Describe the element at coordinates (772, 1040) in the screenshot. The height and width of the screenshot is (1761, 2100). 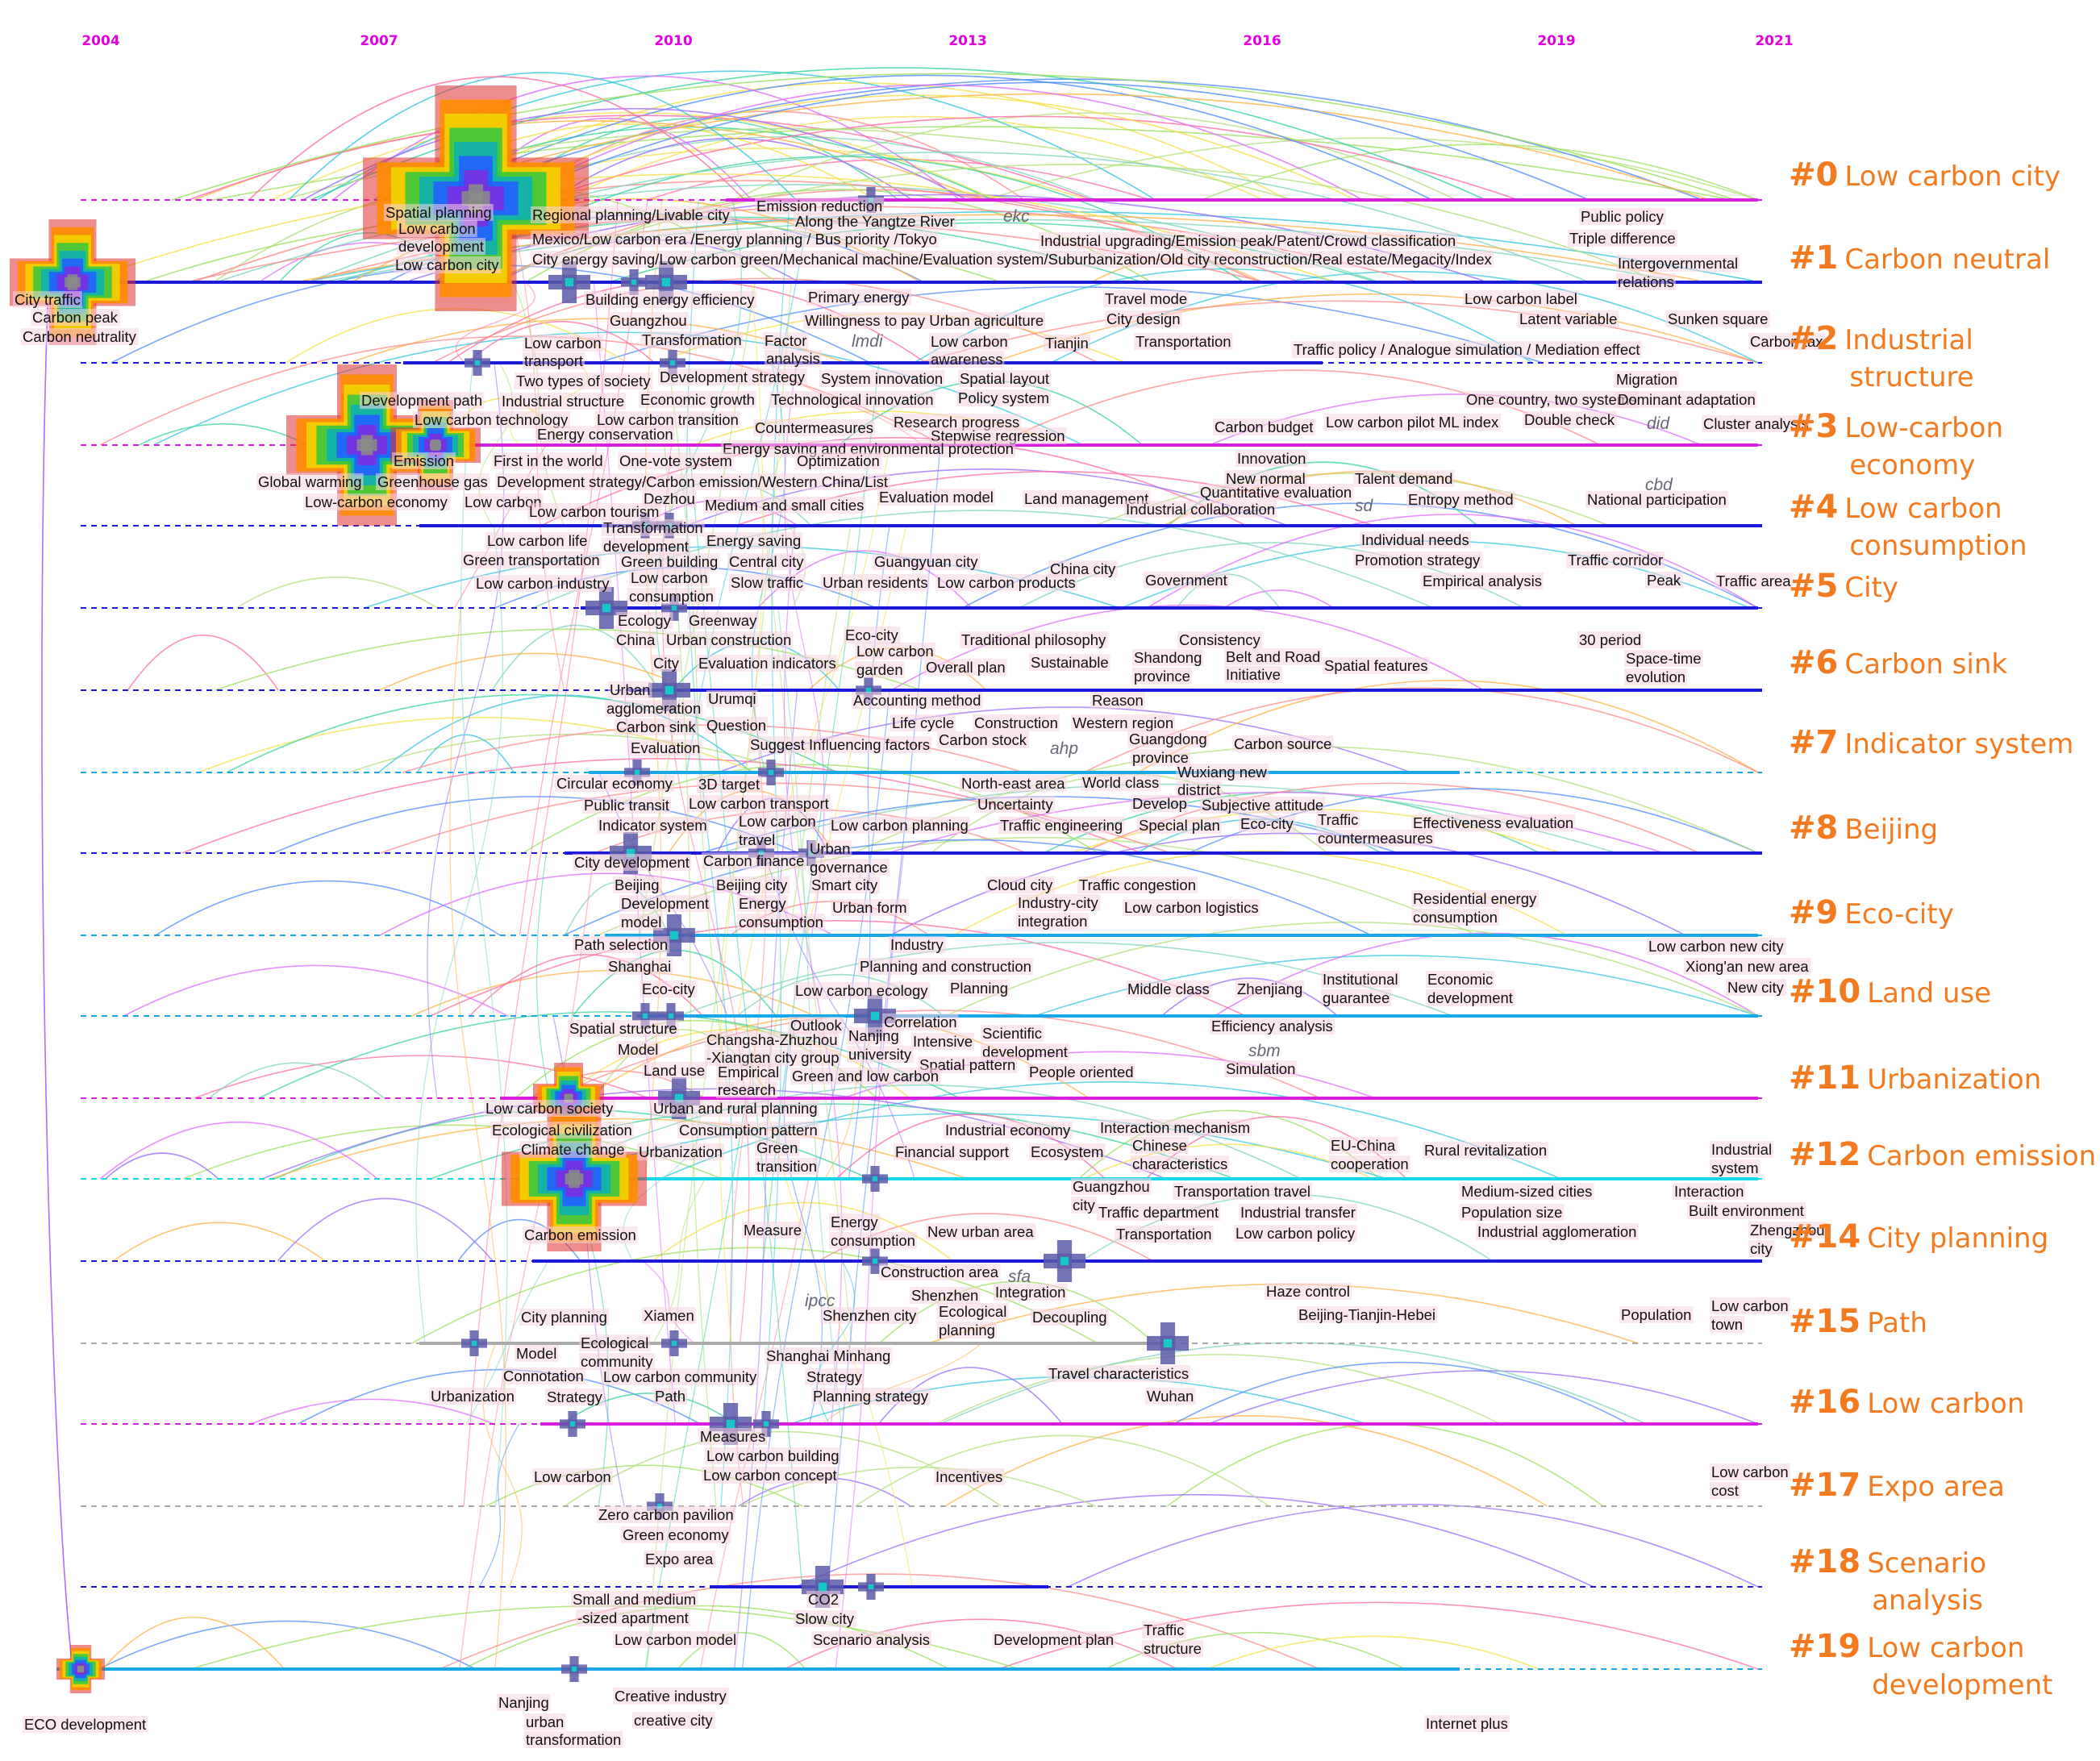
I see `keyword-label: Changsha-Zhuzhou` at that location.